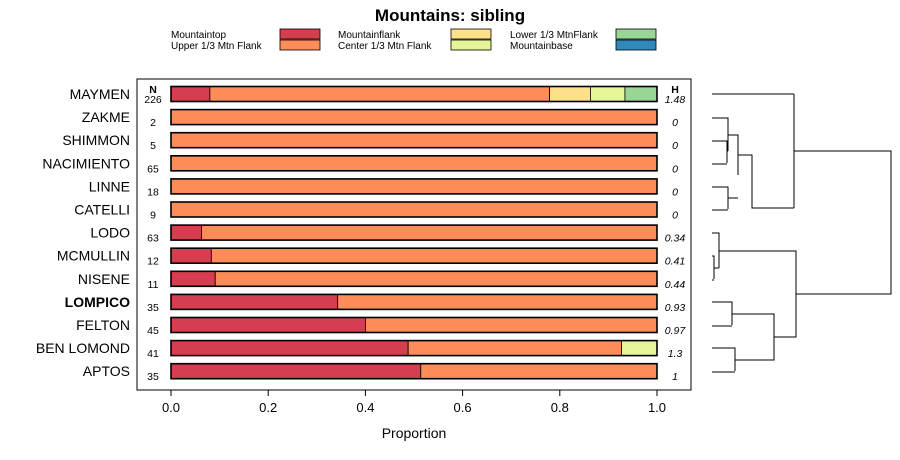 Image resolution: width=900 pixels, height=460 pixels. Describe the element at coordinates (675, 100) in the screenshot. I see `h-value-maymen: 1.48` at that location.